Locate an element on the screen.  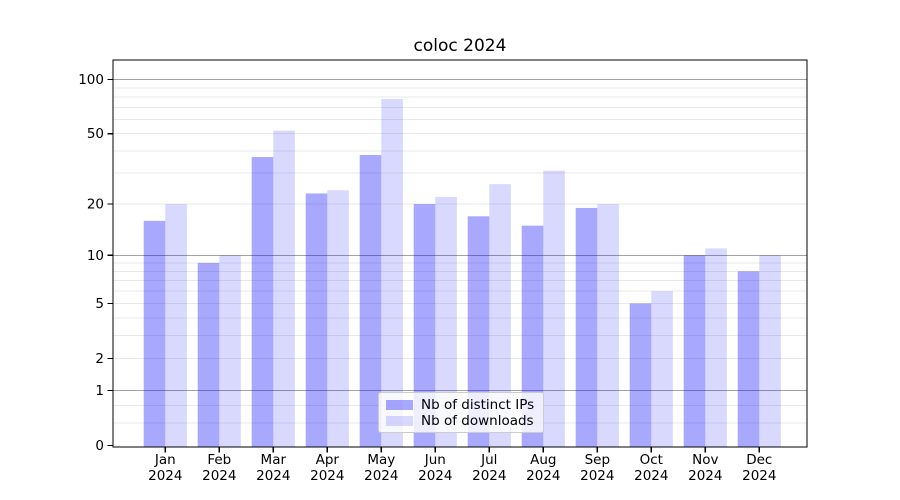
x-tick-label: Jan 2024 is located at coordinates (165, 468).